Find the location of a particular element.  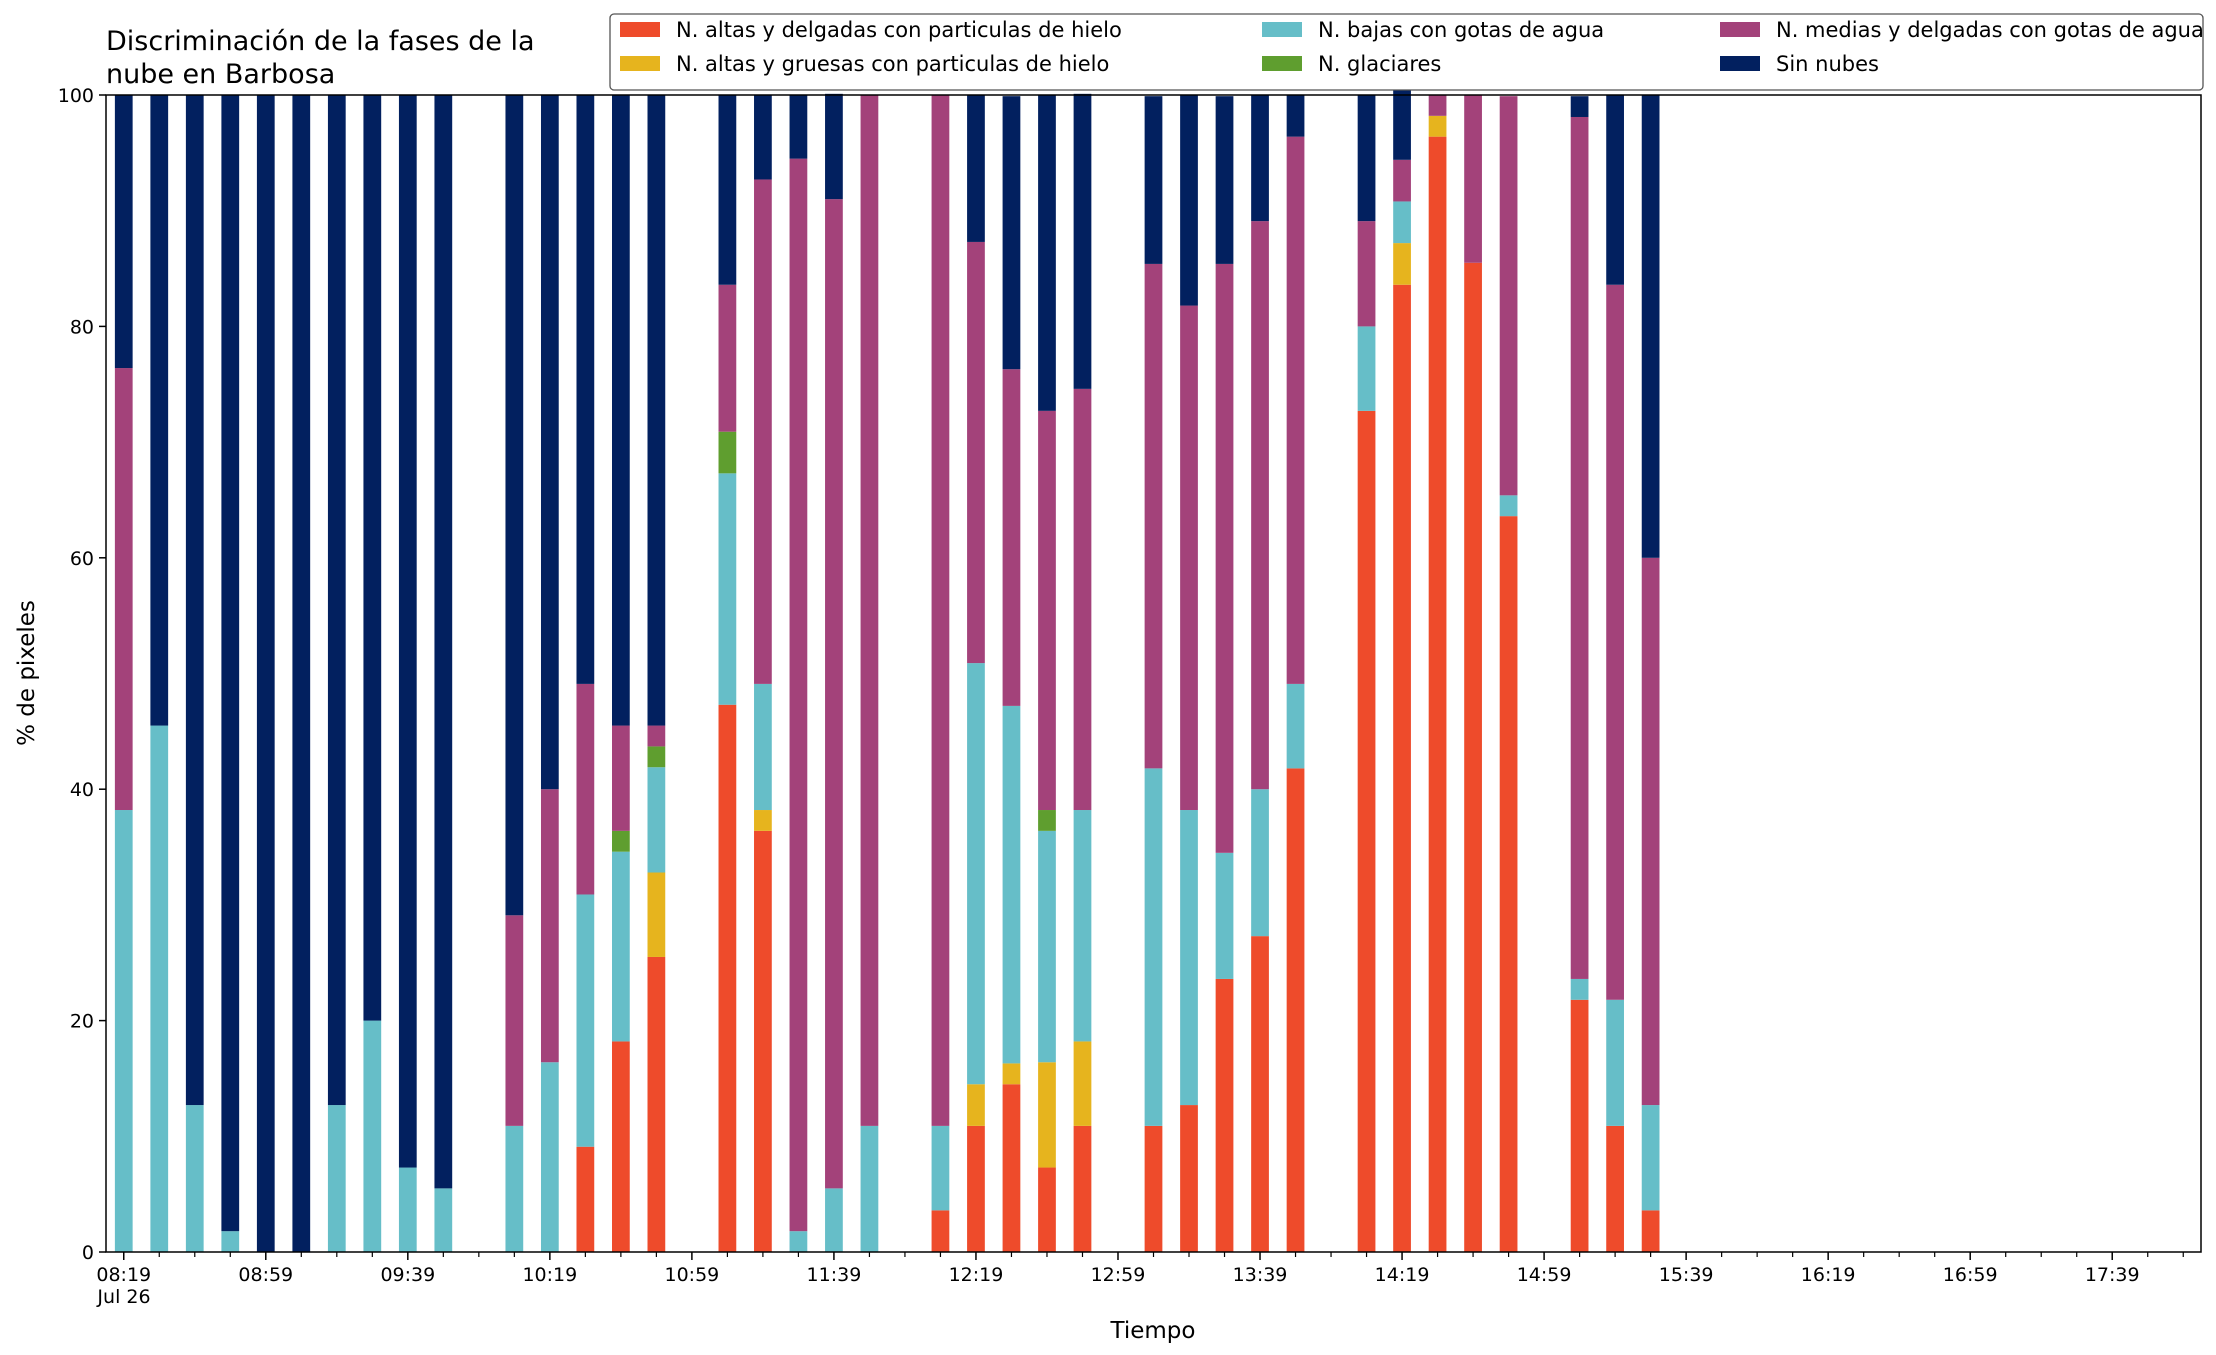

bar-segment-s5-t24 is located at coordinates (976, 168).